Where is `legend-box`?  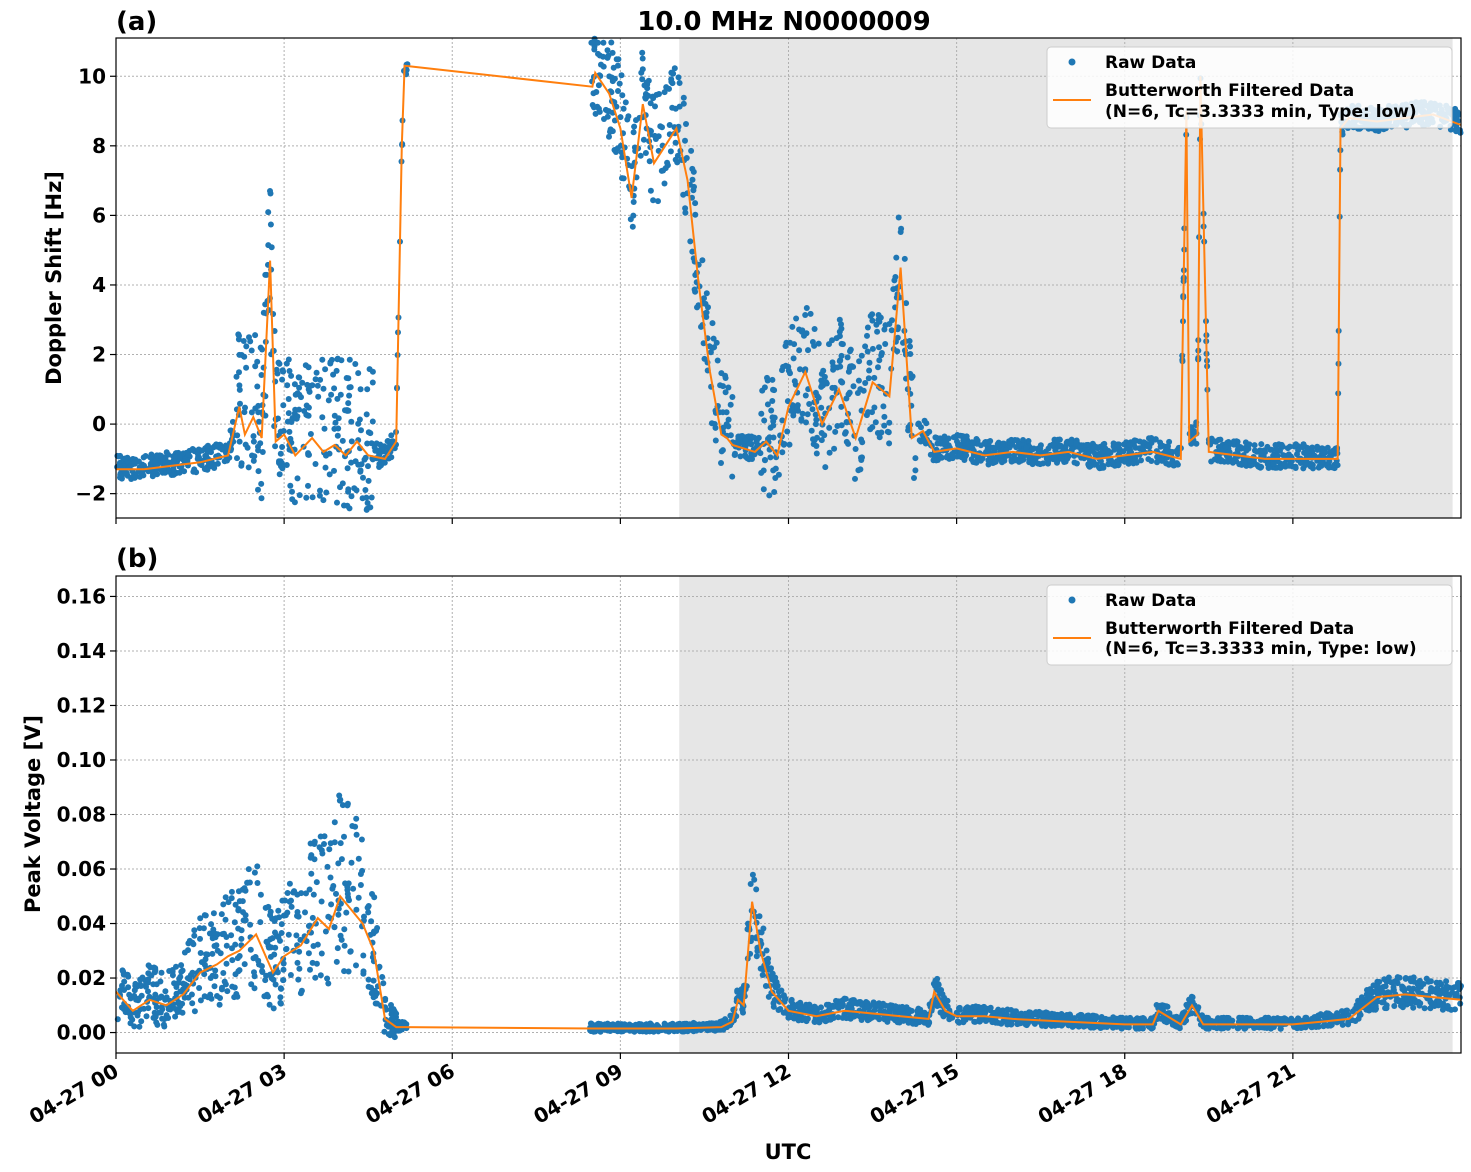 legend-box is located at coordinates (1249, 625).